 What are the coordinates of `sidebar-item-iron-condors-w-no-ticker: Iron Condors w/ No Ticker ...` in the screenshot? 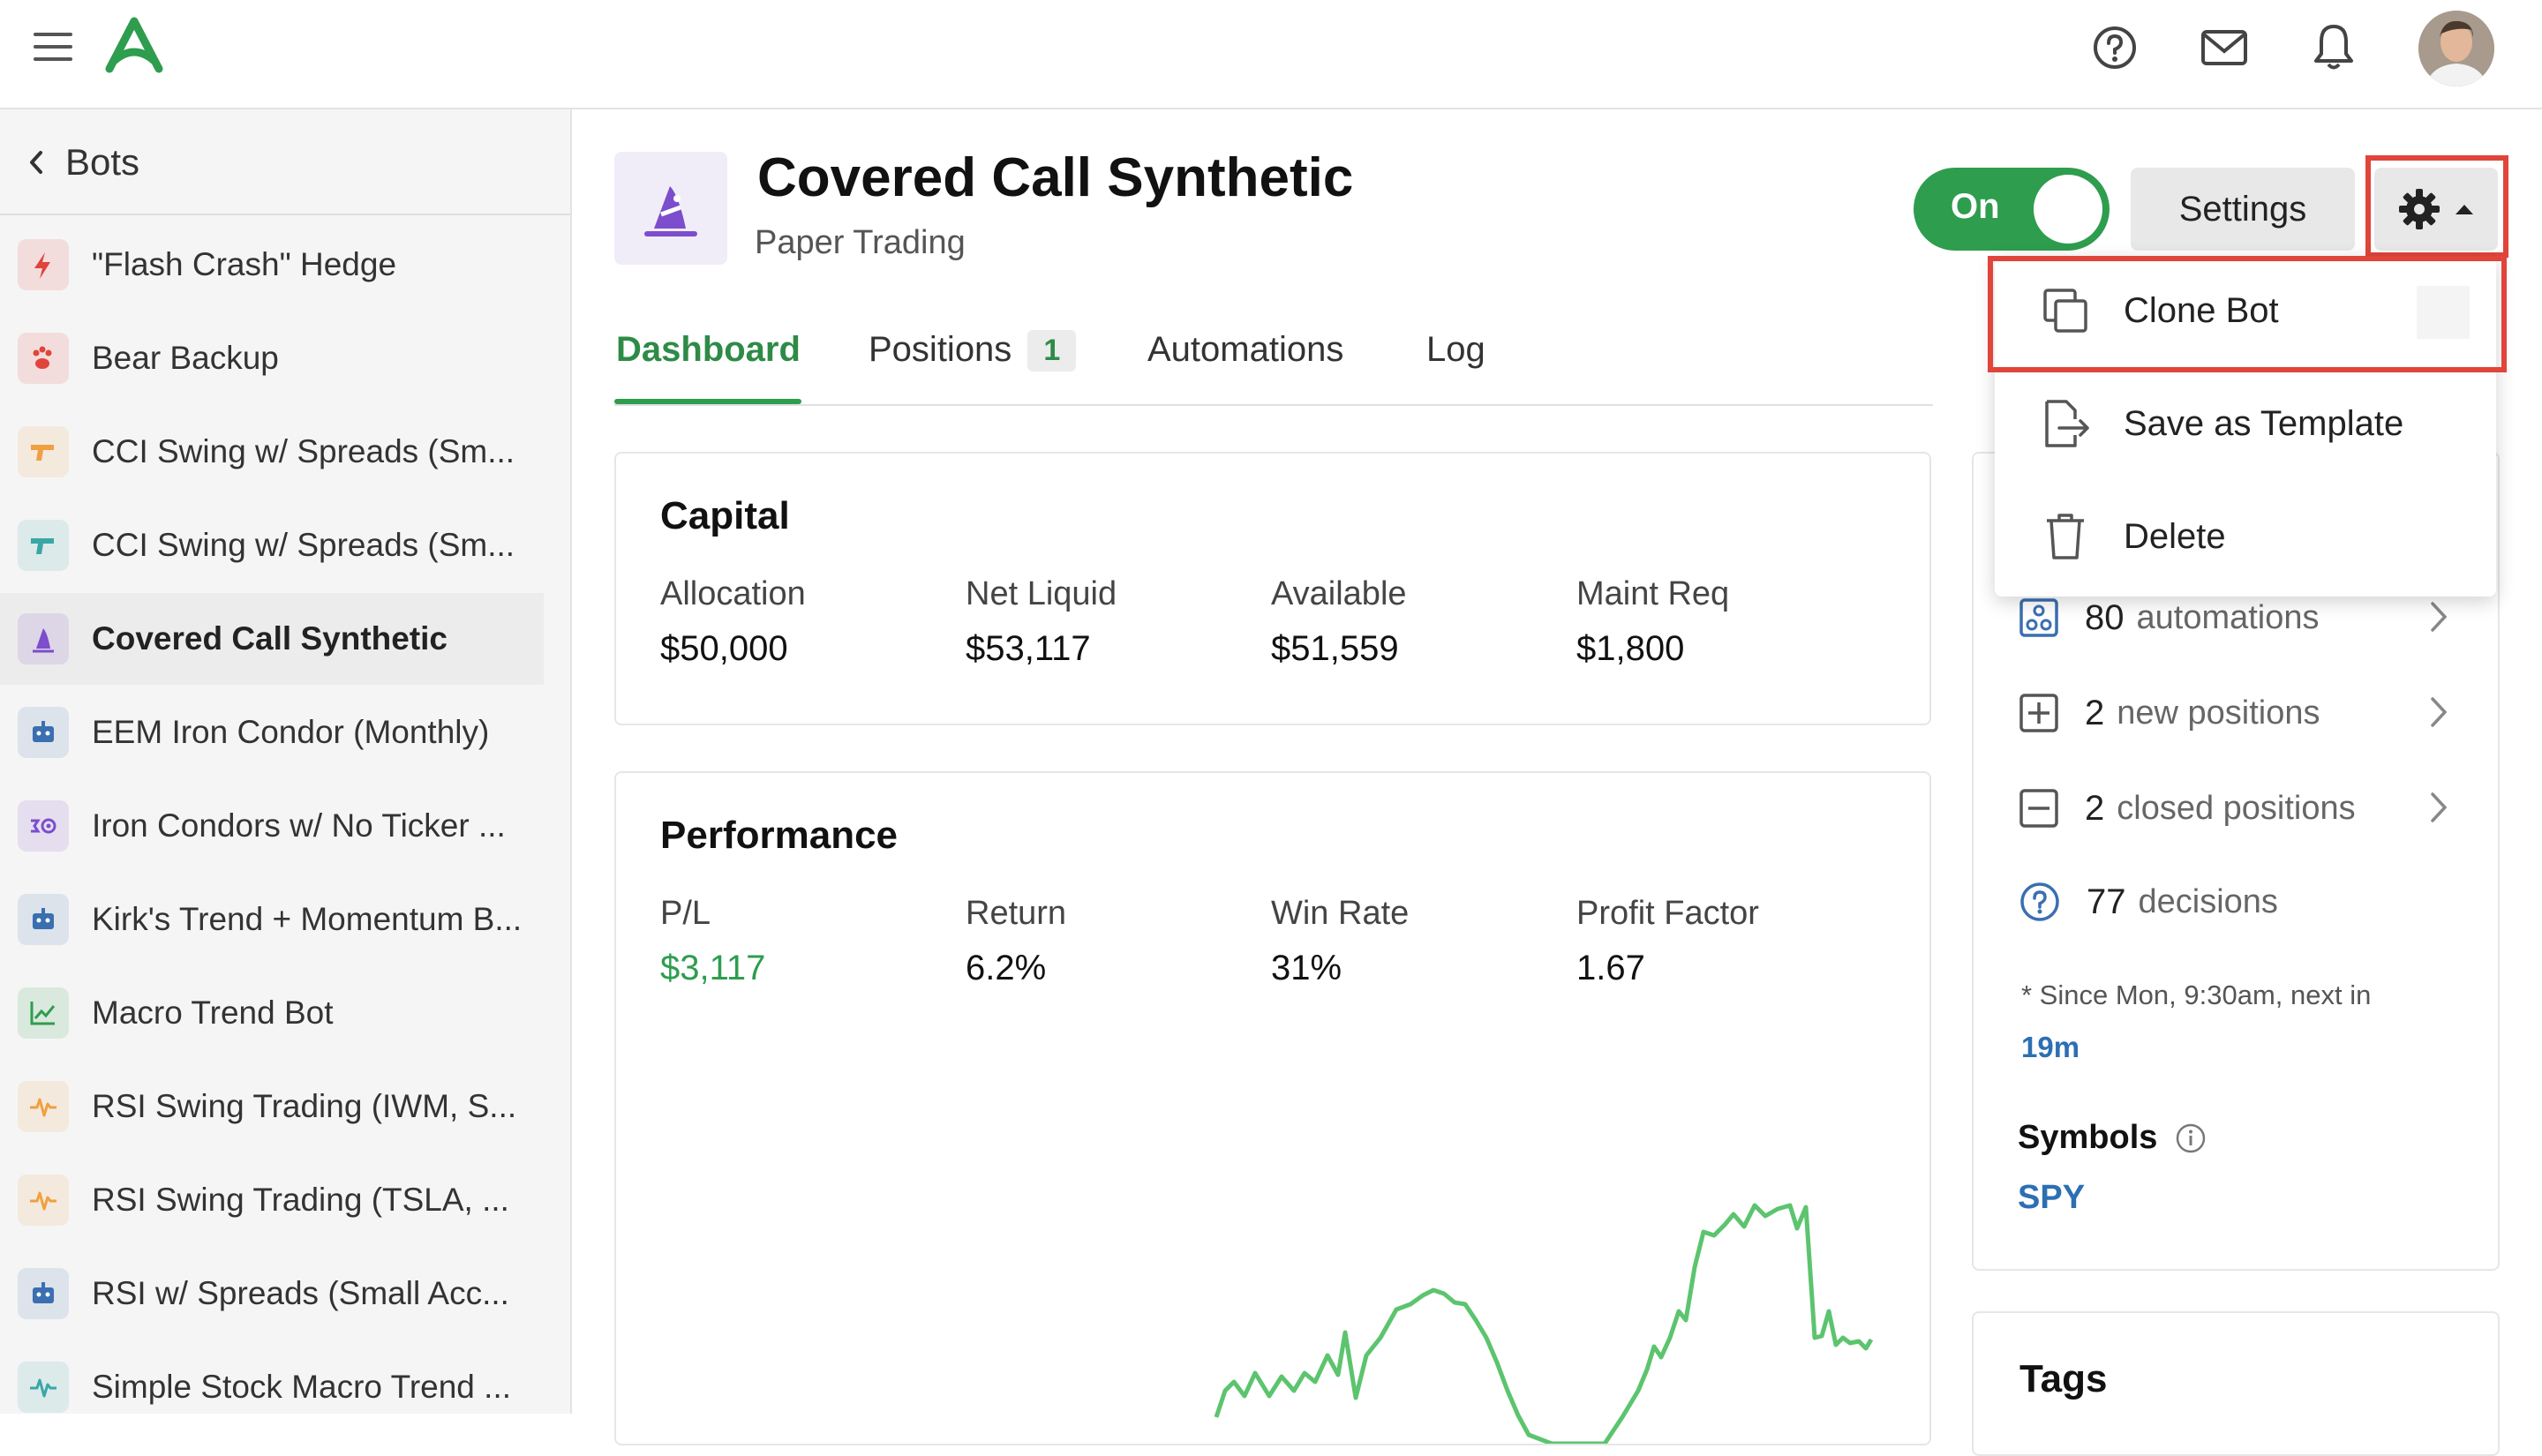 It's located at (272, 826).